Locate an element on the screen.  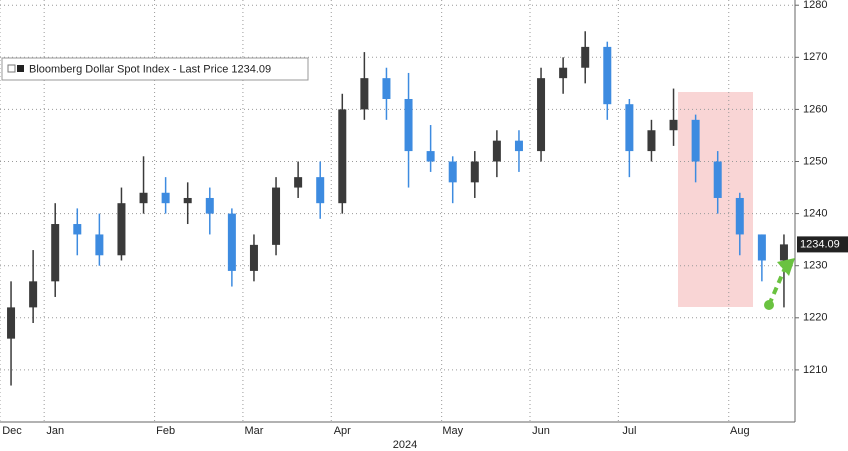
arrow-shaft is located at coordinates (777, 286).